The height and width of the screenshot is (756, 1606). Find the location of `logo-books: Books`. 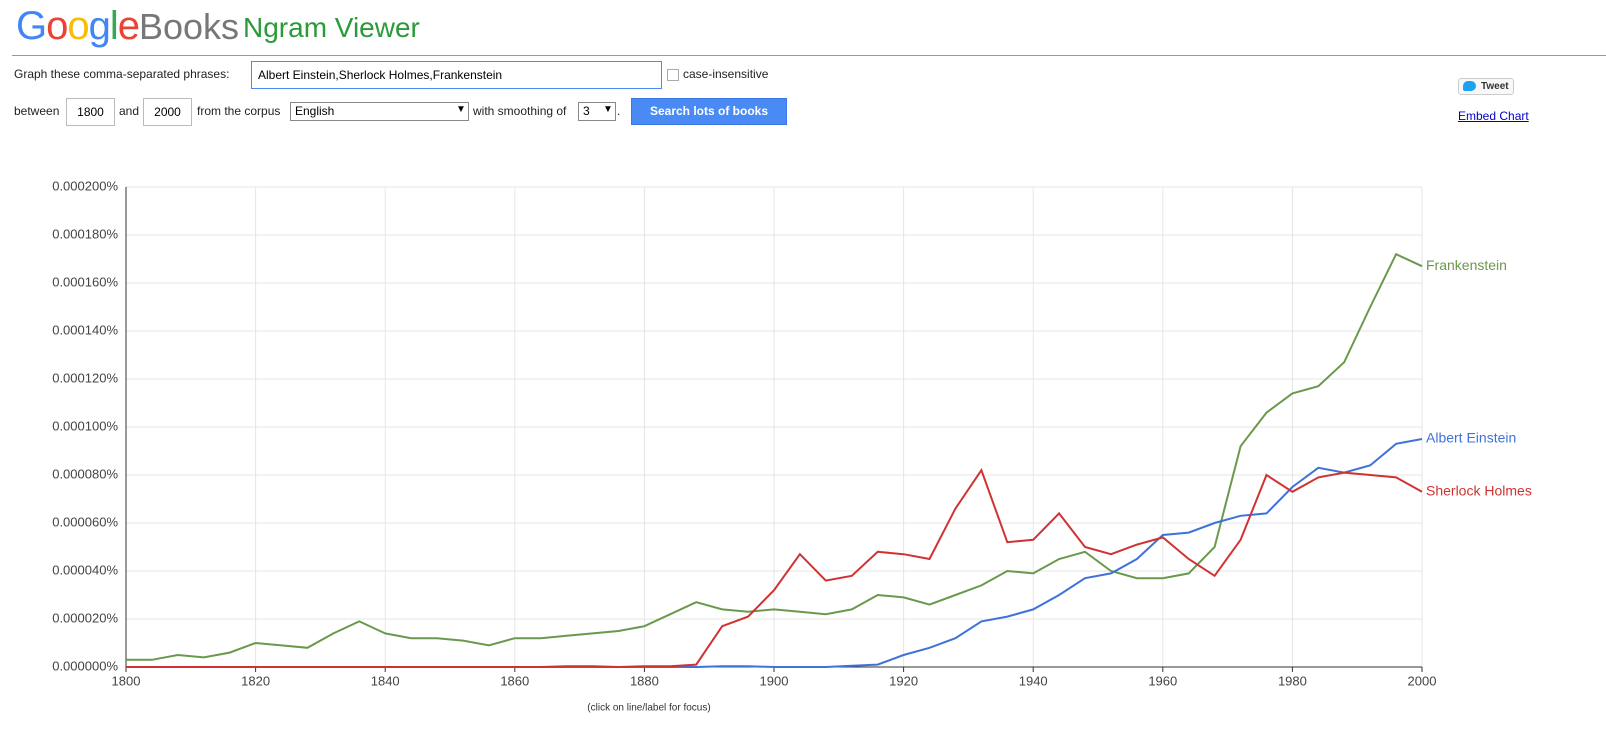

logo-books: Books is located at coordinates (189, 26).